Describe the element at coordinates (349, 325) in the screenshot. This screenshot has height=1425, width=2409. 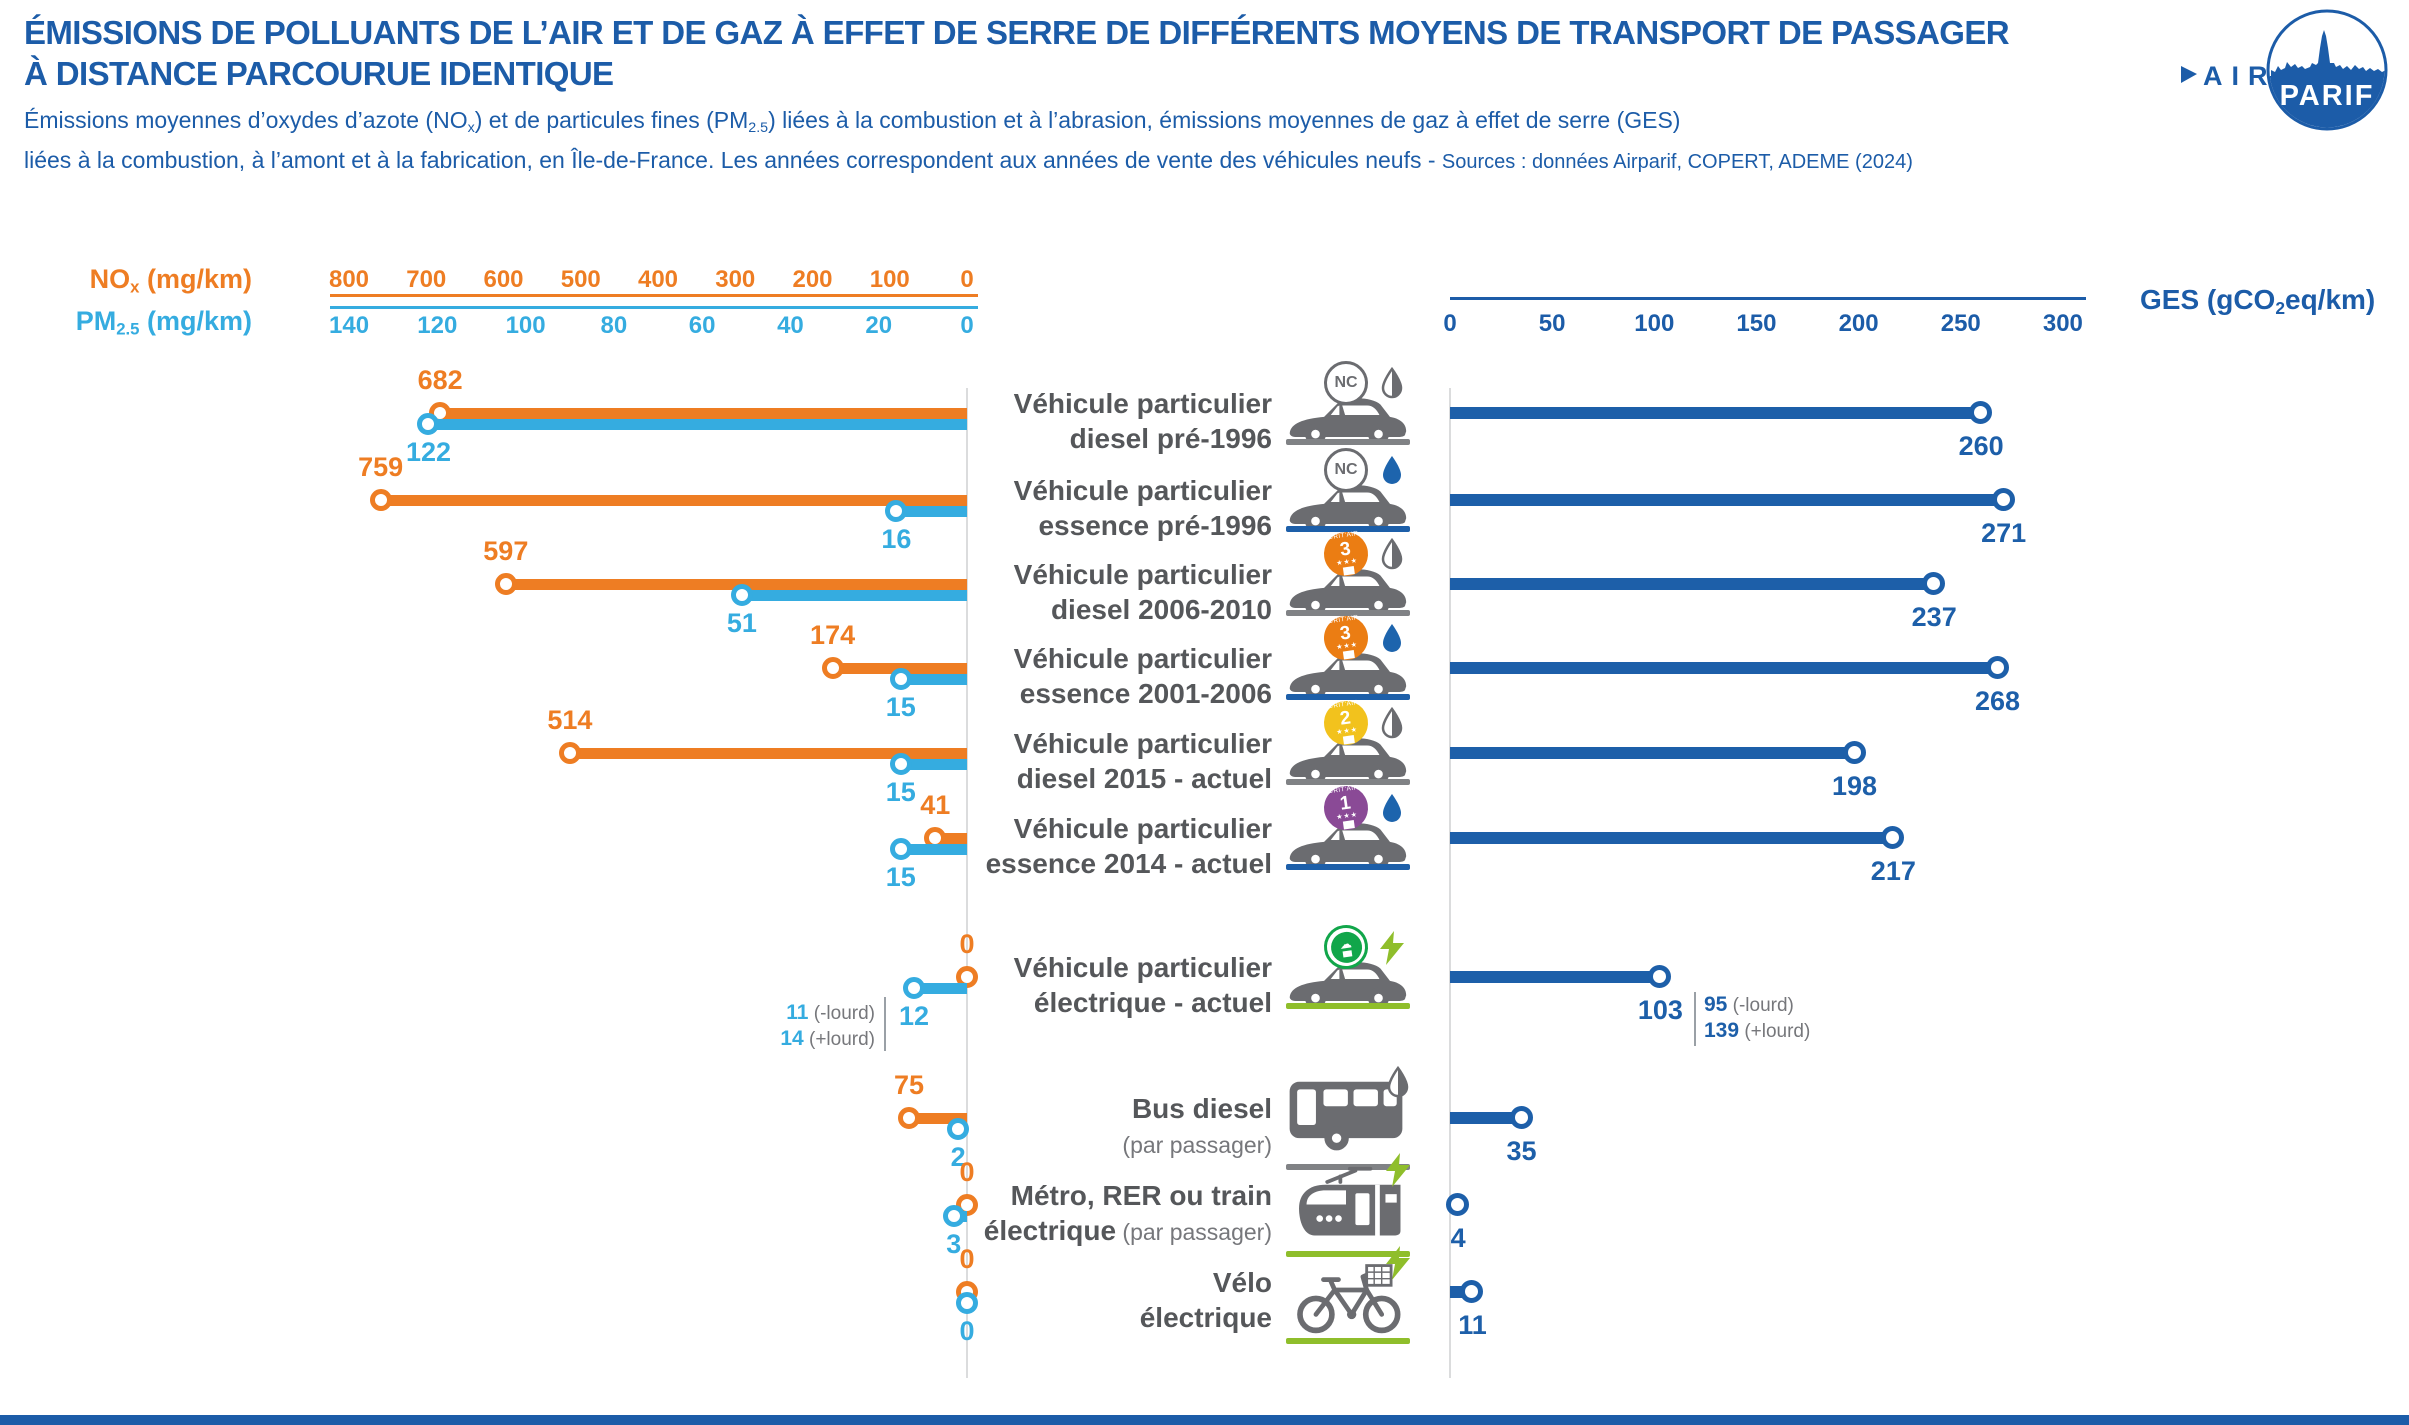
I see `pm25-axis-tick: 140` at that location.